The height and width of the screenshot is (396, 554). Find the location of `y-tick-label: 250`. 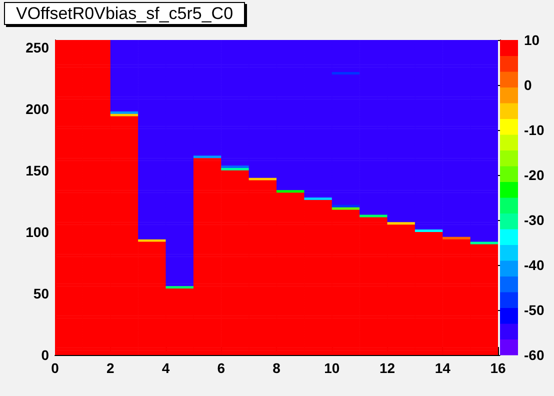

y-tick-label: 250 is located at coordinates (38, 47).